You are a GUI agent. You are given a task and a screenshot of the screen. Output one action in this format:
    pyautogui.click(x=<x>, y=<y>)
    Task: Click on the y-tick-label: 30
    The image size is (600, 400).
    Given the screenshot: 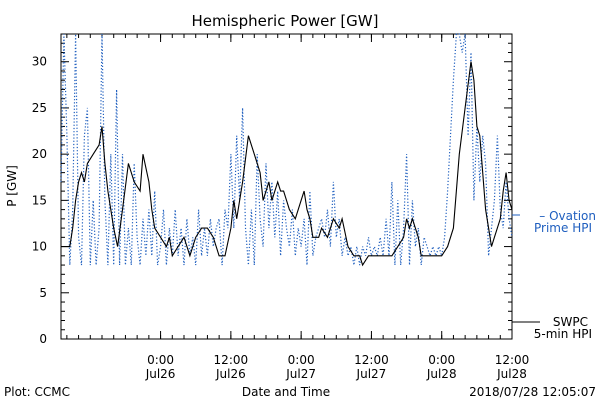 What is the action you would take?
    pyautogui.click(x=39, y=62)
    